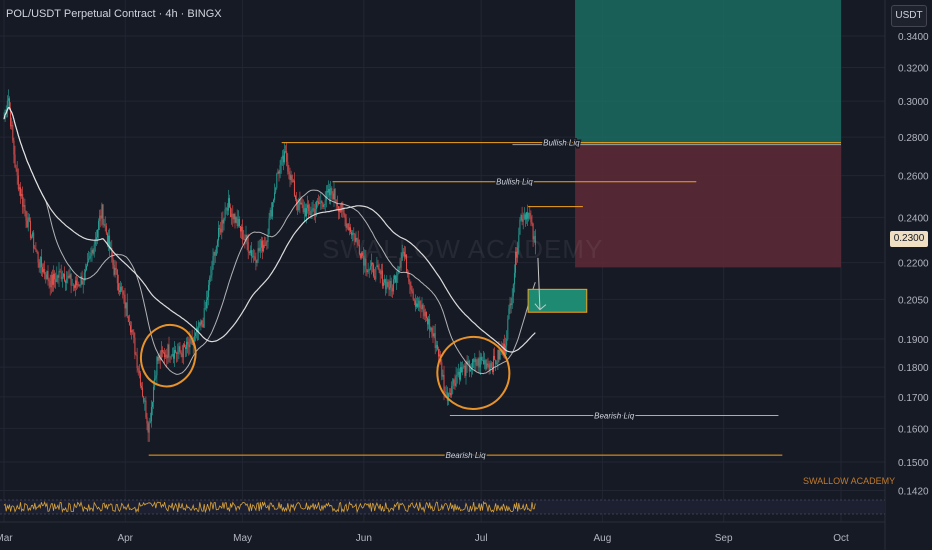  I want to click on brand-label: SWALLOW ACADEMY, so click(849, 481).